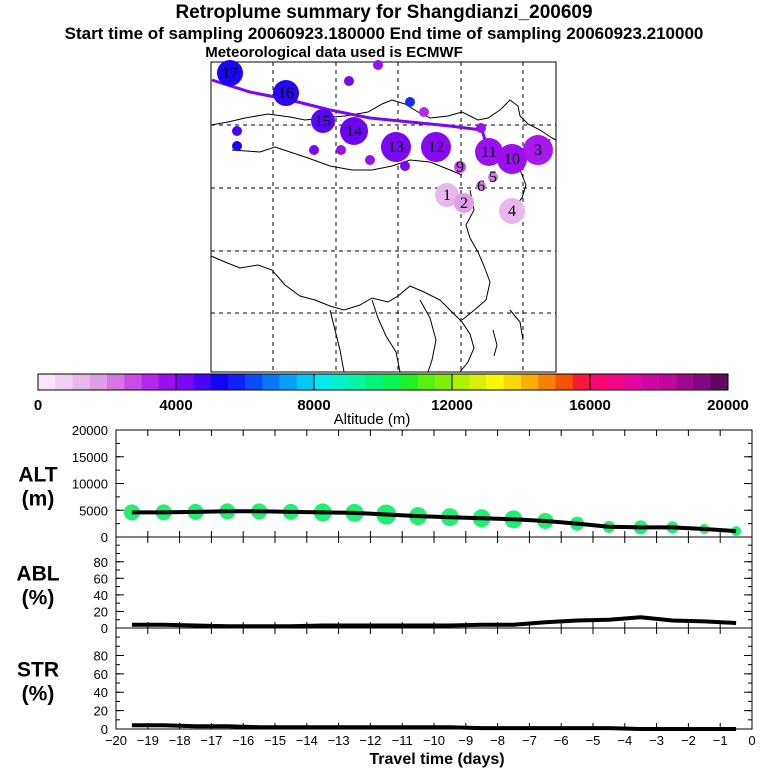  Describe the element at coordinates (116, 740) in the screenshot. I see `x-tick-label: −20` at that location.